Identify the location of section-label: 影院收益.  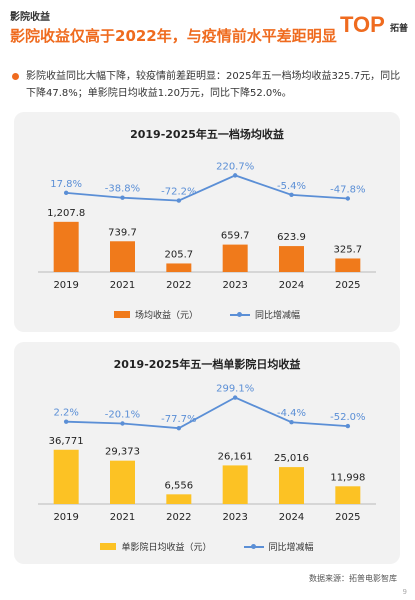
(30, 17).